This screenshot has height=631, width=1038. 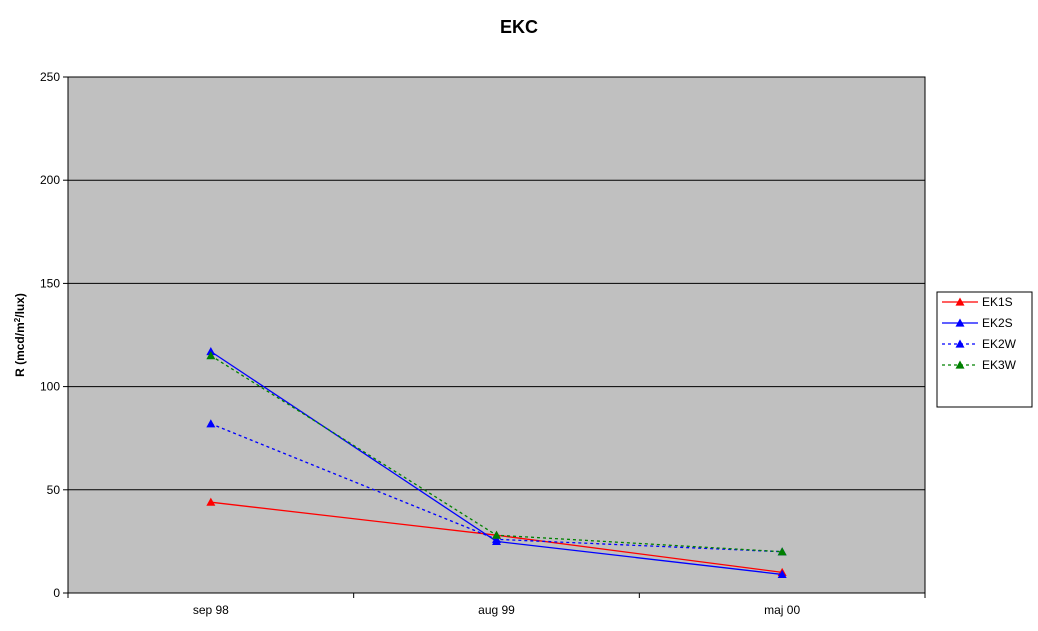 I want to click on x-tick-label: aug 99, so click(x=496, y=610).